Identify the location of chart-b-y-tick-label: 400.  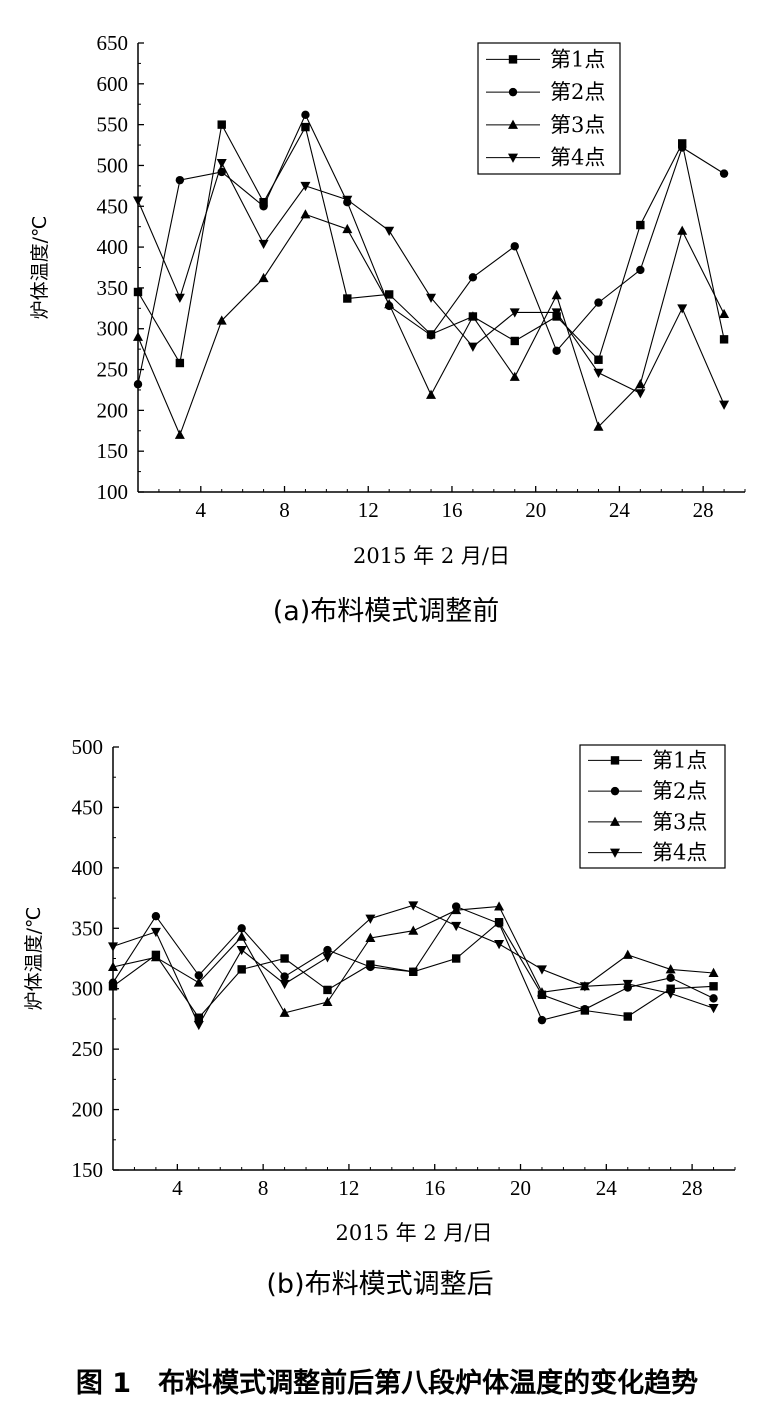
(88, 868).